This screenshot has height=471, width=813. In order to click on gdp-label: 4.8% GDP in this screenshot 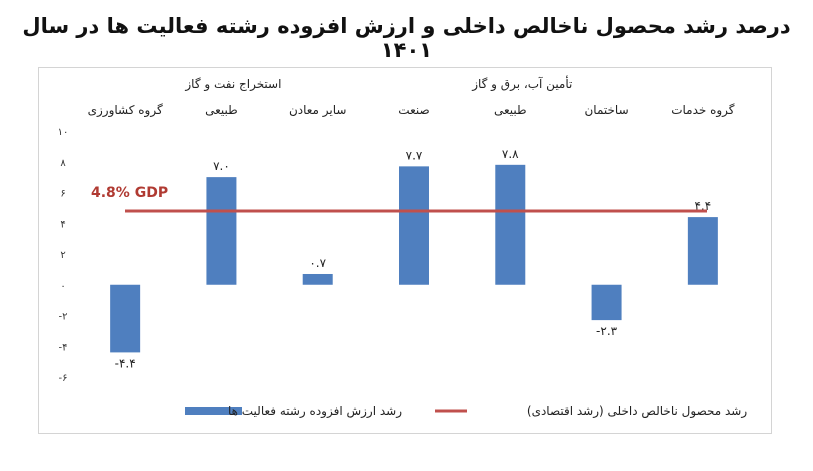, I will do `click(129, 193)`.